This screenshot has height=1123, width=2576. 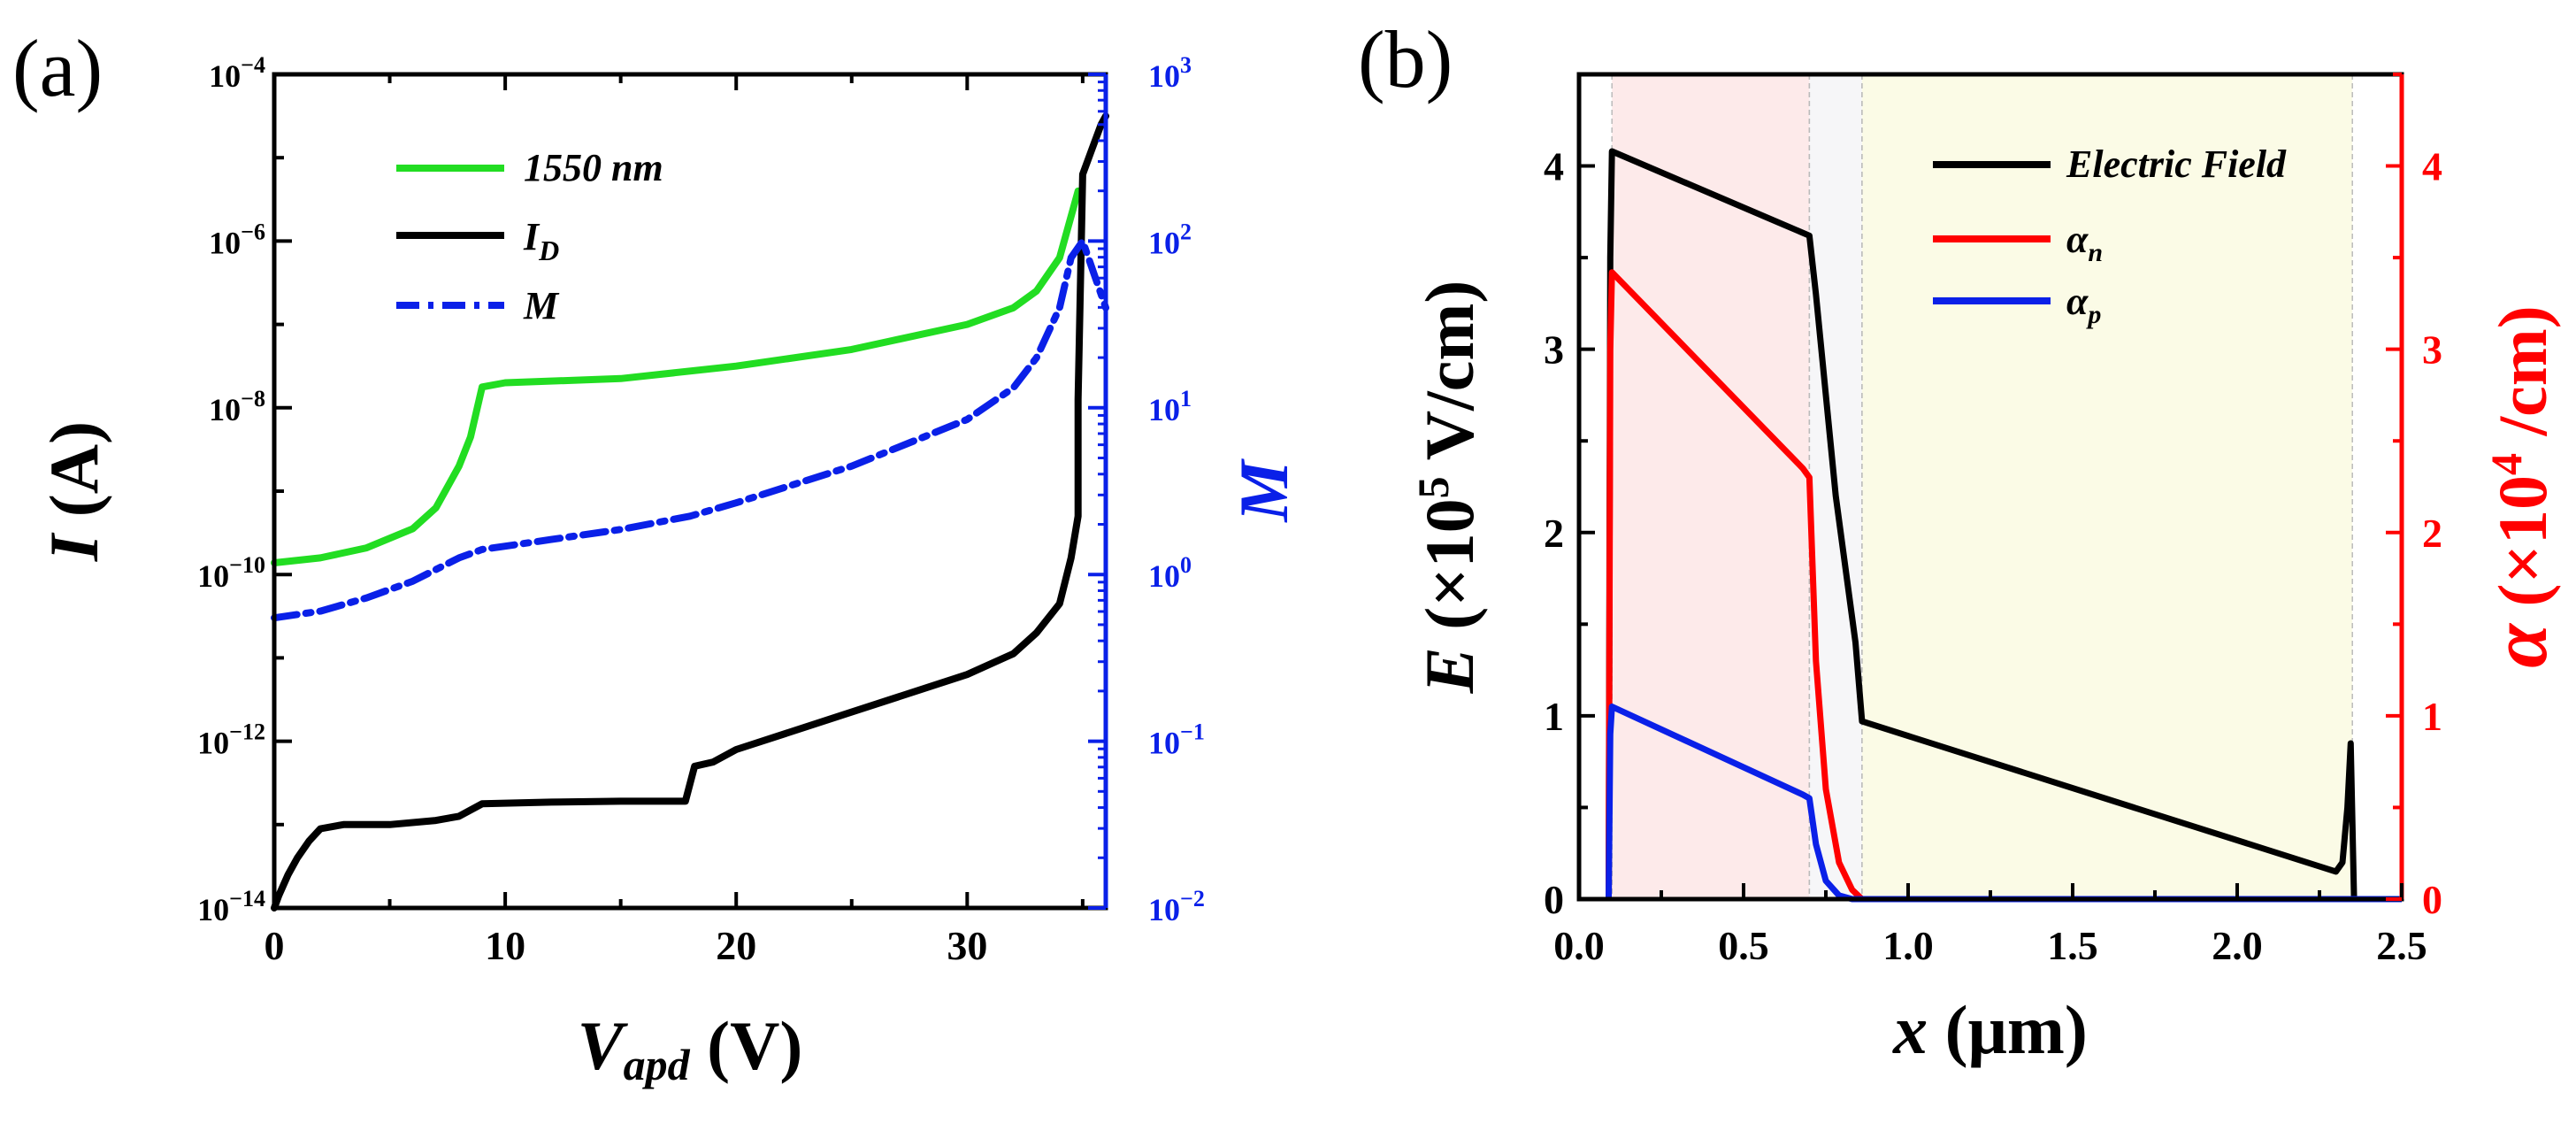 I want to click on legend-1550nm-main: 1550 nm, so click(x=593, y=168).